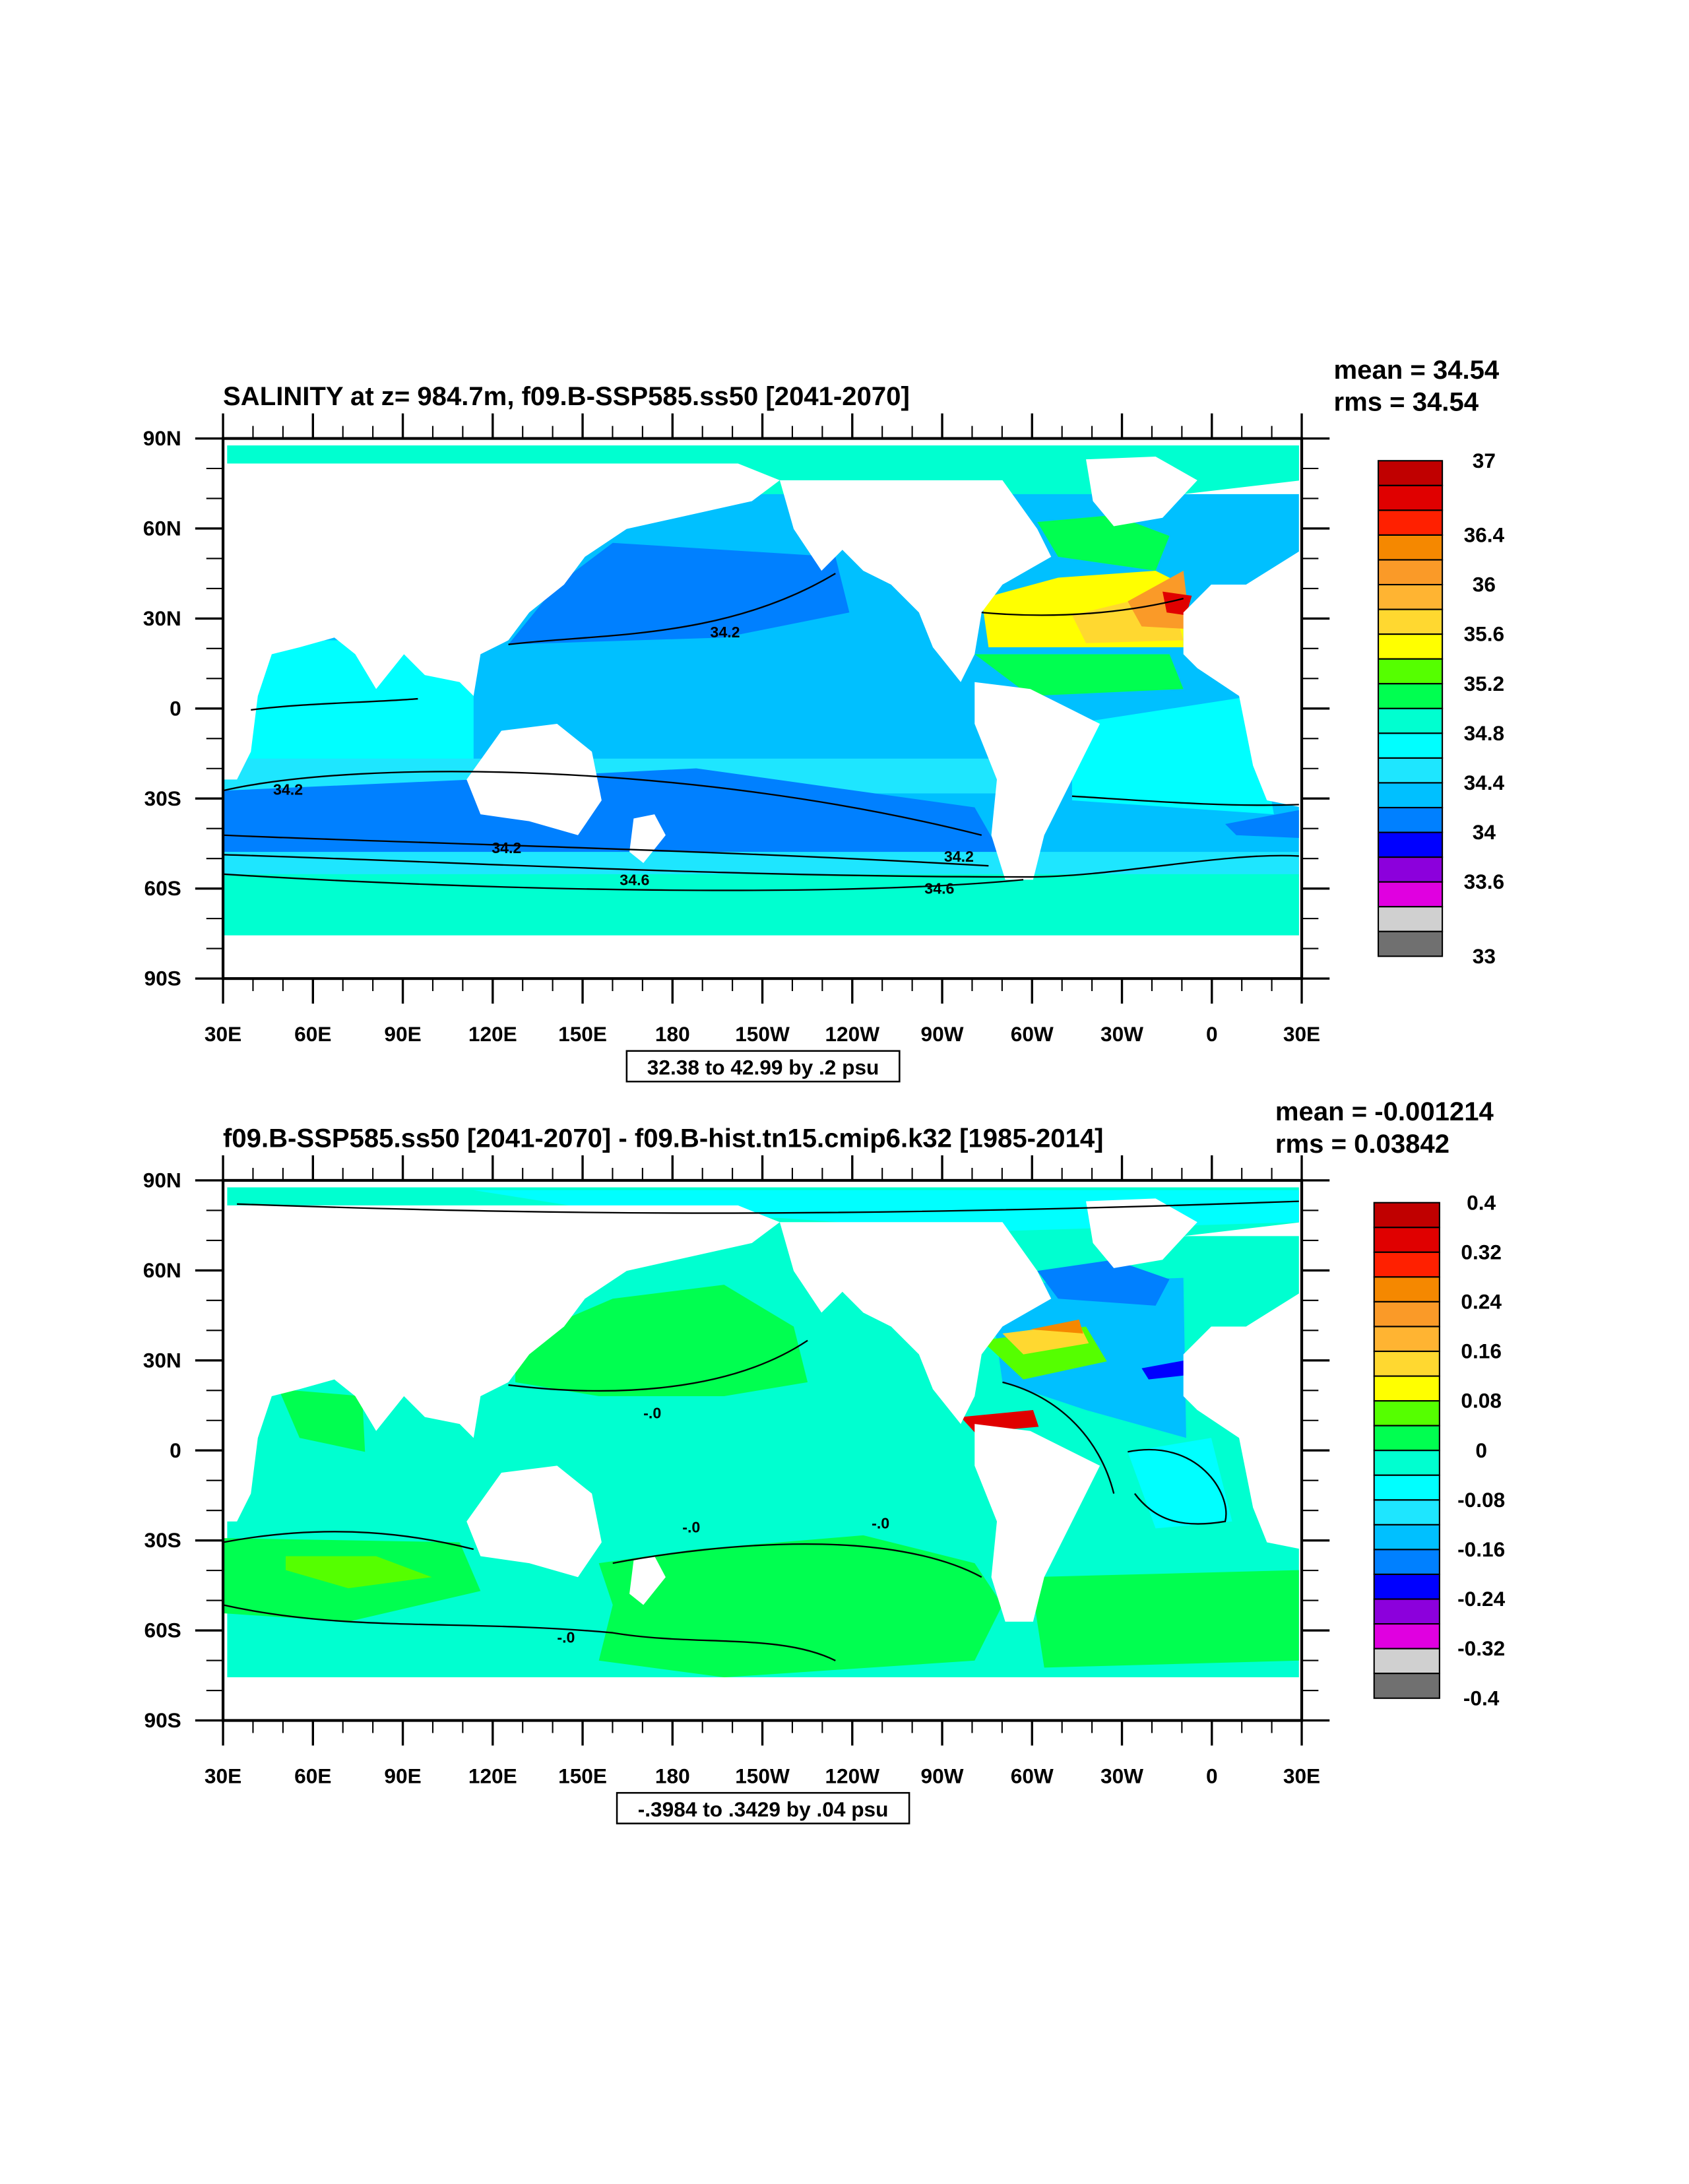 This screenshot has height=2184, width=1689. What do you see at coordinates (1481, 1648) in the screenshot?
I see `colorbar-label: -0.32` at bounding box center [1481, 1648].